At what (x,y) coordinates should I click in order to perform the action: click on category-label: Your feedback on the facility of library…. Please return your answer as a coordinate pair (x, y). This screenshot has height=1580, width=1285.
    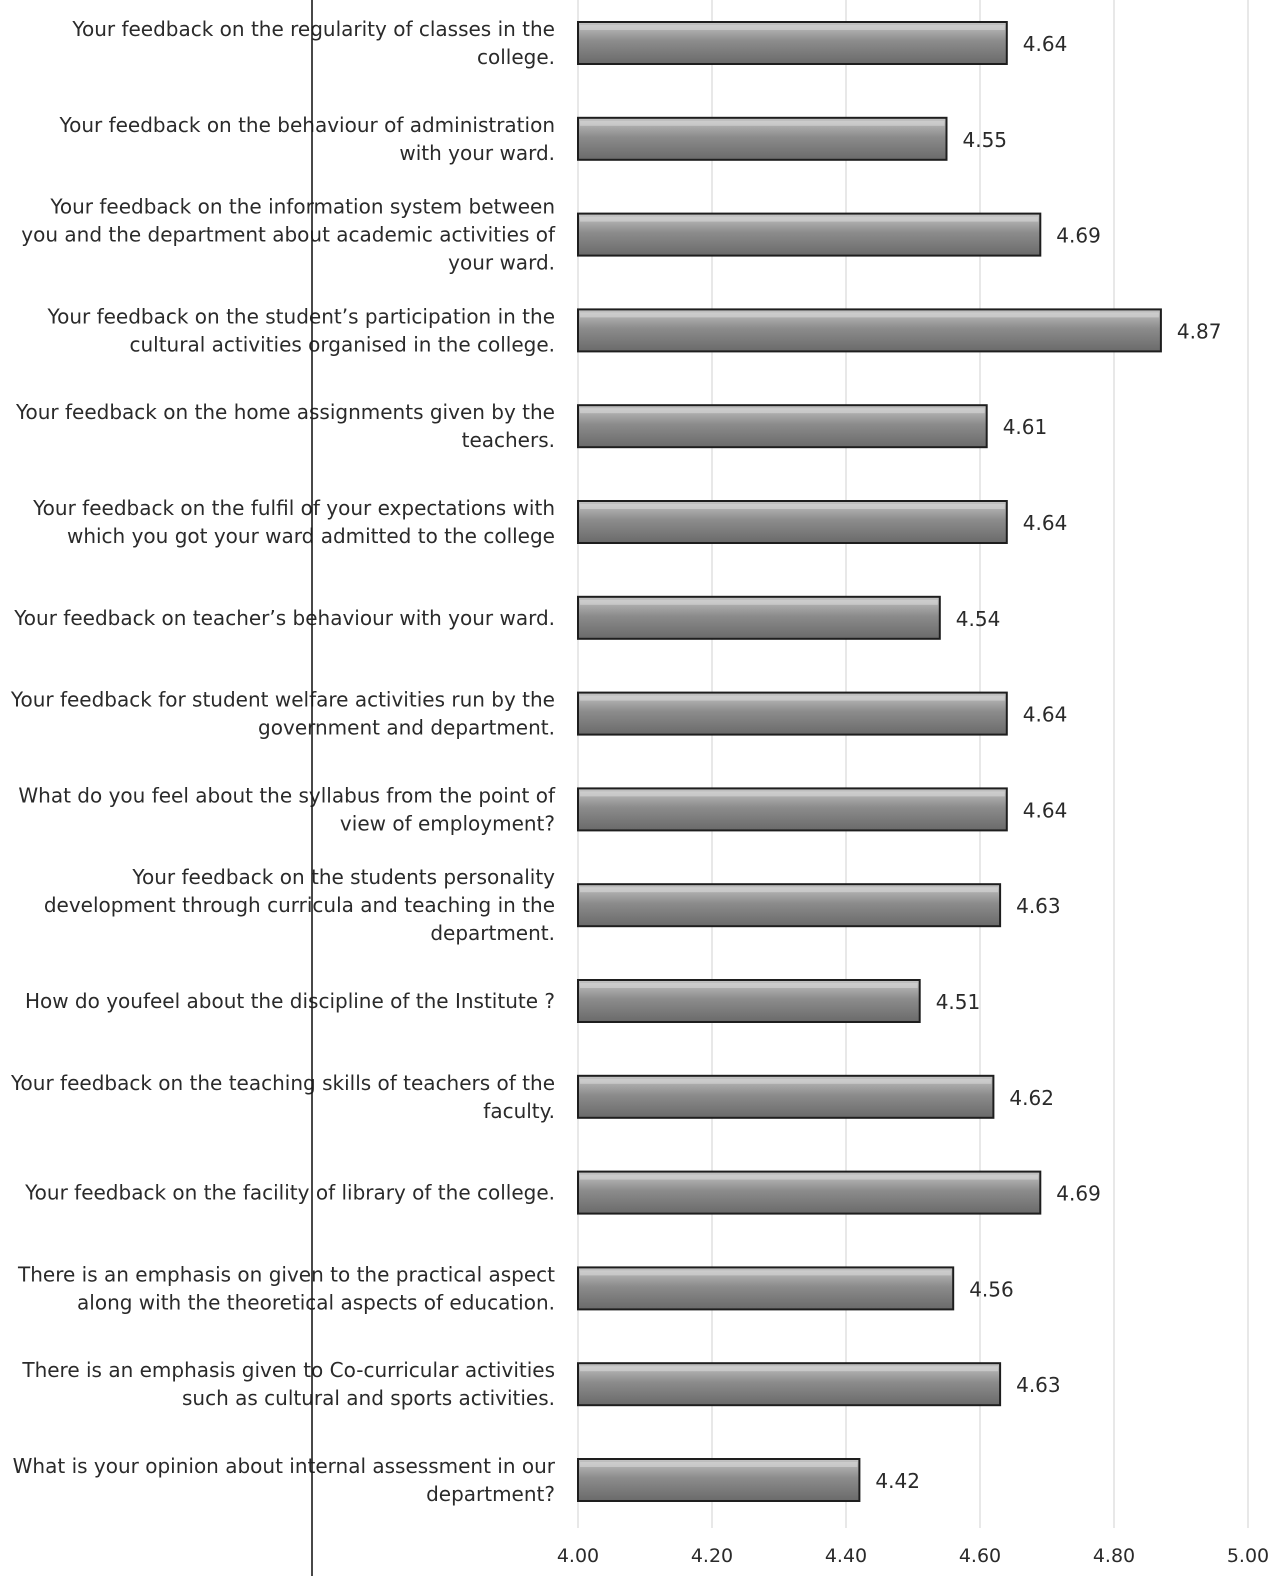
    Looking at the image, I should click on (289, 1193).